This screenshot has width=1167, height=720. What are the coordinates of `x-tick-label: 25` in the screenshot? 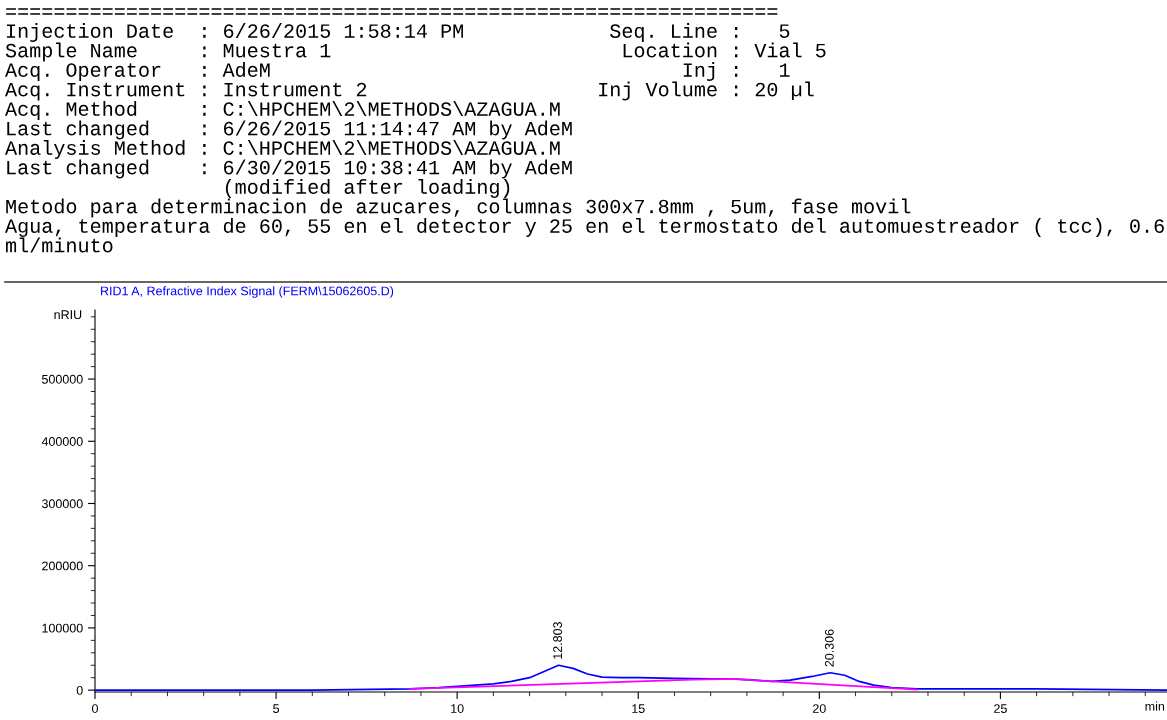 It's located at (1000, 708).